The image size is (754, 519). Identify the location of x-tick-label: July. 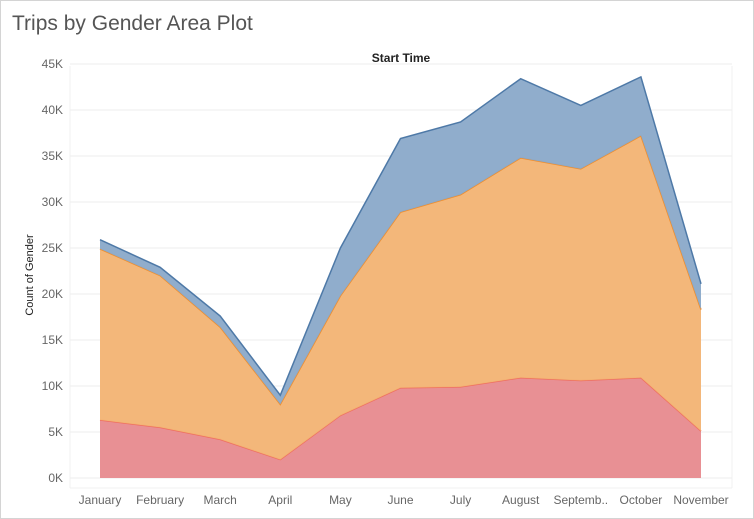
(460, 500).